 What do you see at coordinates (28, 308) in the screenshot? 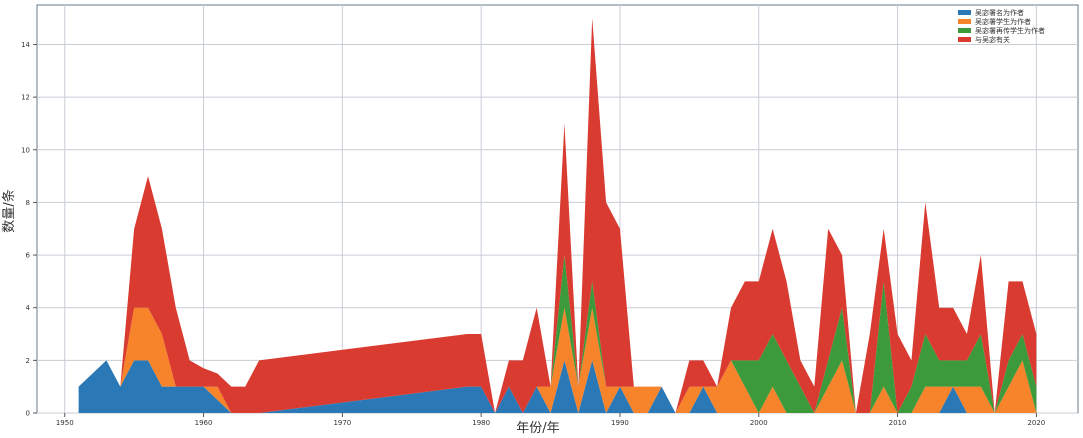
I see `y-tick-label: 4` at bounding box center [28, 308].